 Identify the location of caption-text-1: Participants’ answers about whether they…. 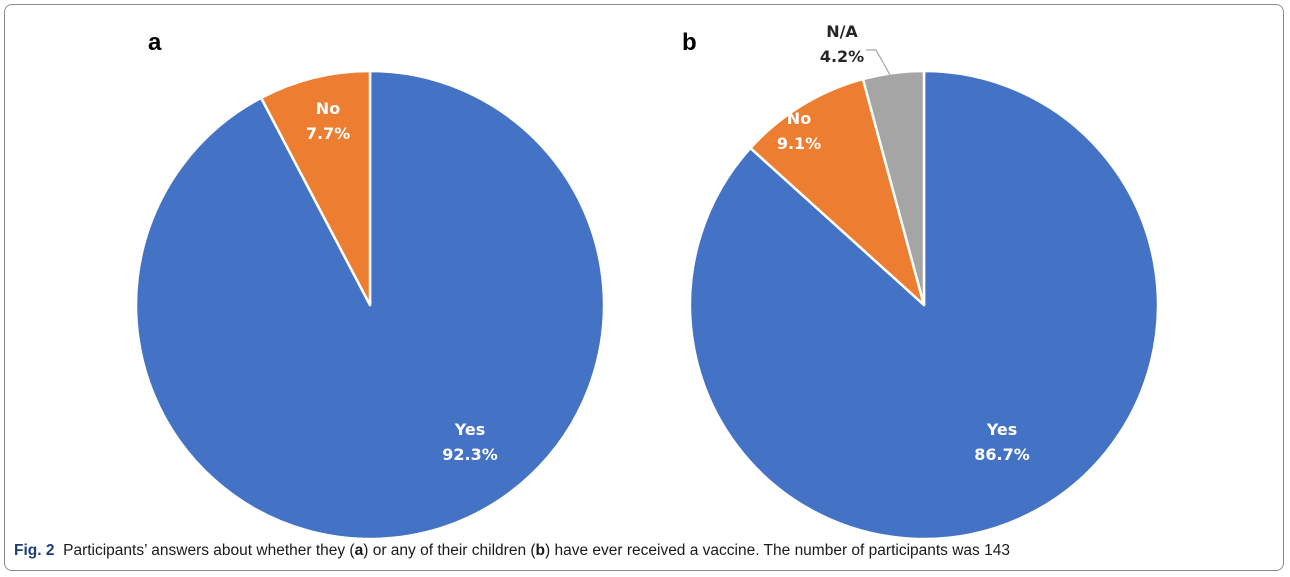
(209, 550).